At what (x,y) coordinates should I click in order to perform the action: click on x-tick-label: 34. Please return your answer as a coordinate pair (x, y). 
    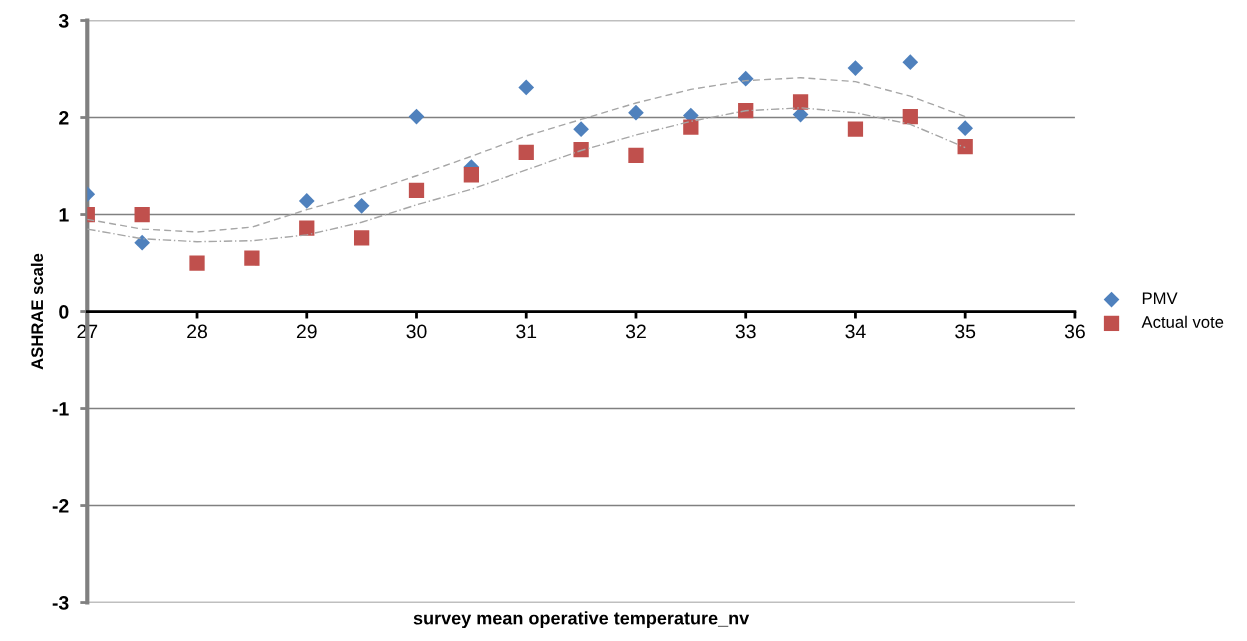
    Looking at the image, I should click on (855, 331).